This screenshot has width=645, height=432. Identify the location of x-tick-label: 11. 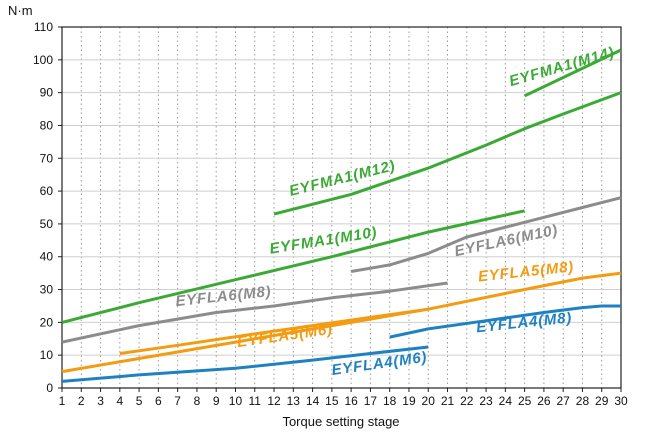
(255, 401).